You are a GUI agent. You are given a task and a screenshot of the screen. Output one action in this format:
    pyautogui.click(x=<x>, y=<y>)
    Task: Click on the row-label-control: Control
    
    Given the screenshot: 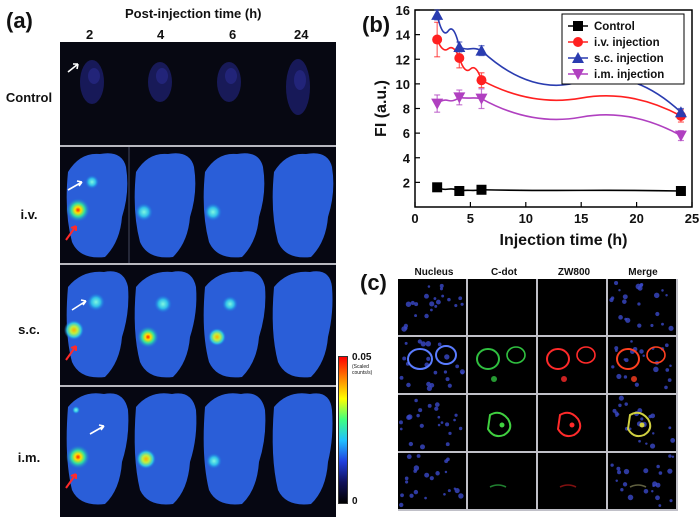 What is the action you would take?
    pyautogui.click(x=29, y=97)
    